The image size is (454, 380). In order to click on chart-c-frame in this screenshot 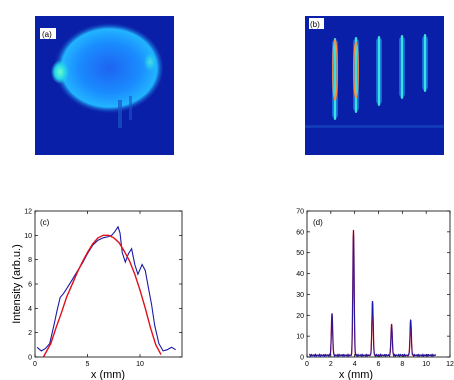, I will do `click(108, 284)`.